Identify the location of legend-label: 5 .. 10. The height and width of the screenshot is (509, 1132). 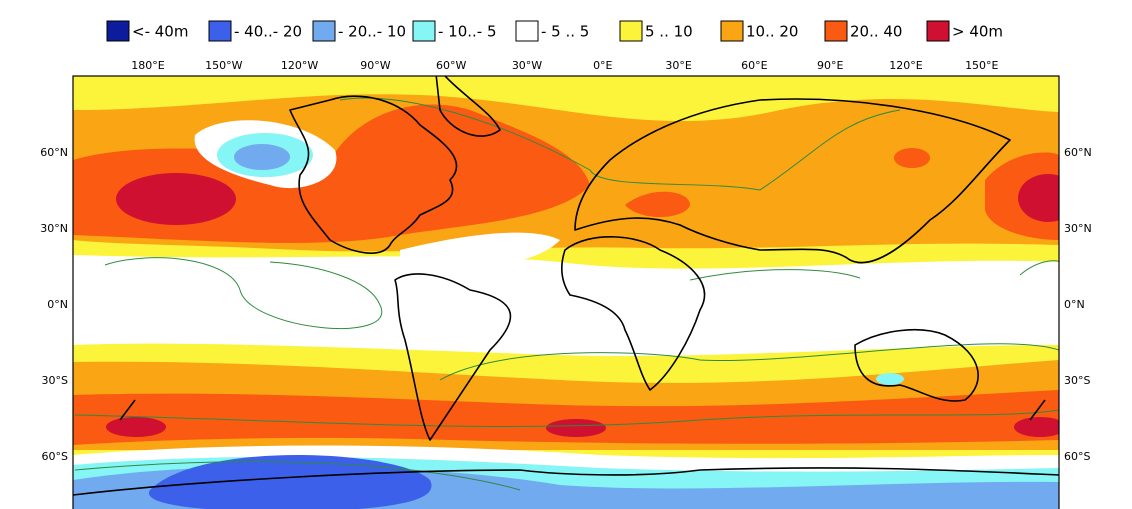
(669, 32).